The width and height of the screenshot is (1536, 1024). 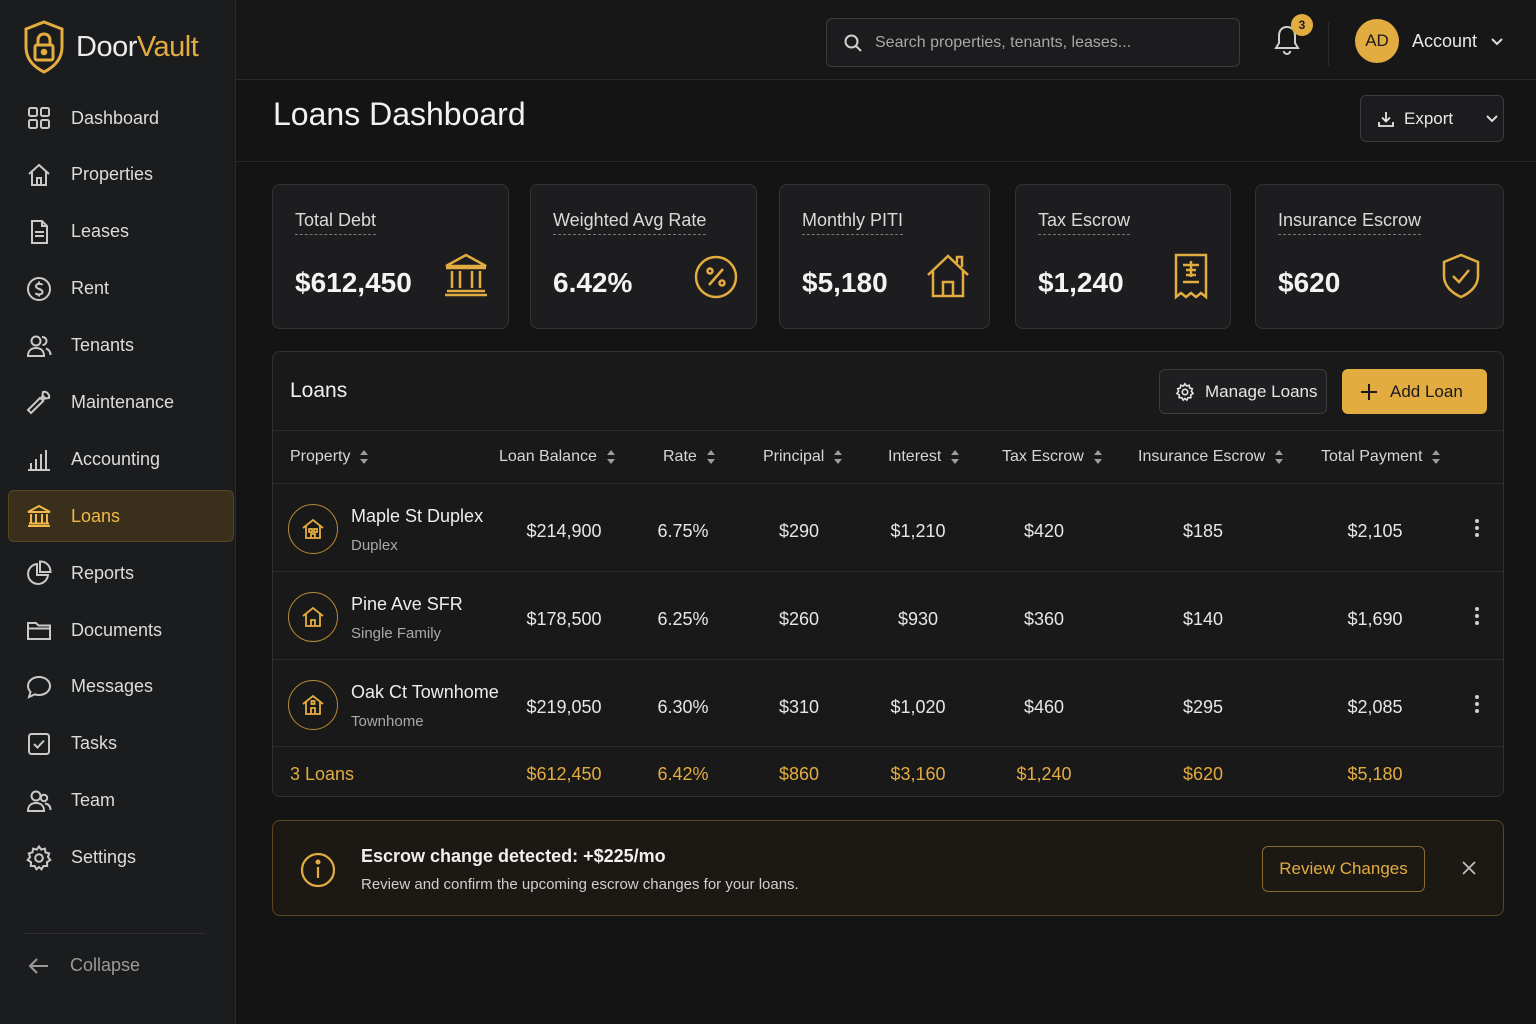 I want to click on avatar: AD, so click(x=1377, y=41).